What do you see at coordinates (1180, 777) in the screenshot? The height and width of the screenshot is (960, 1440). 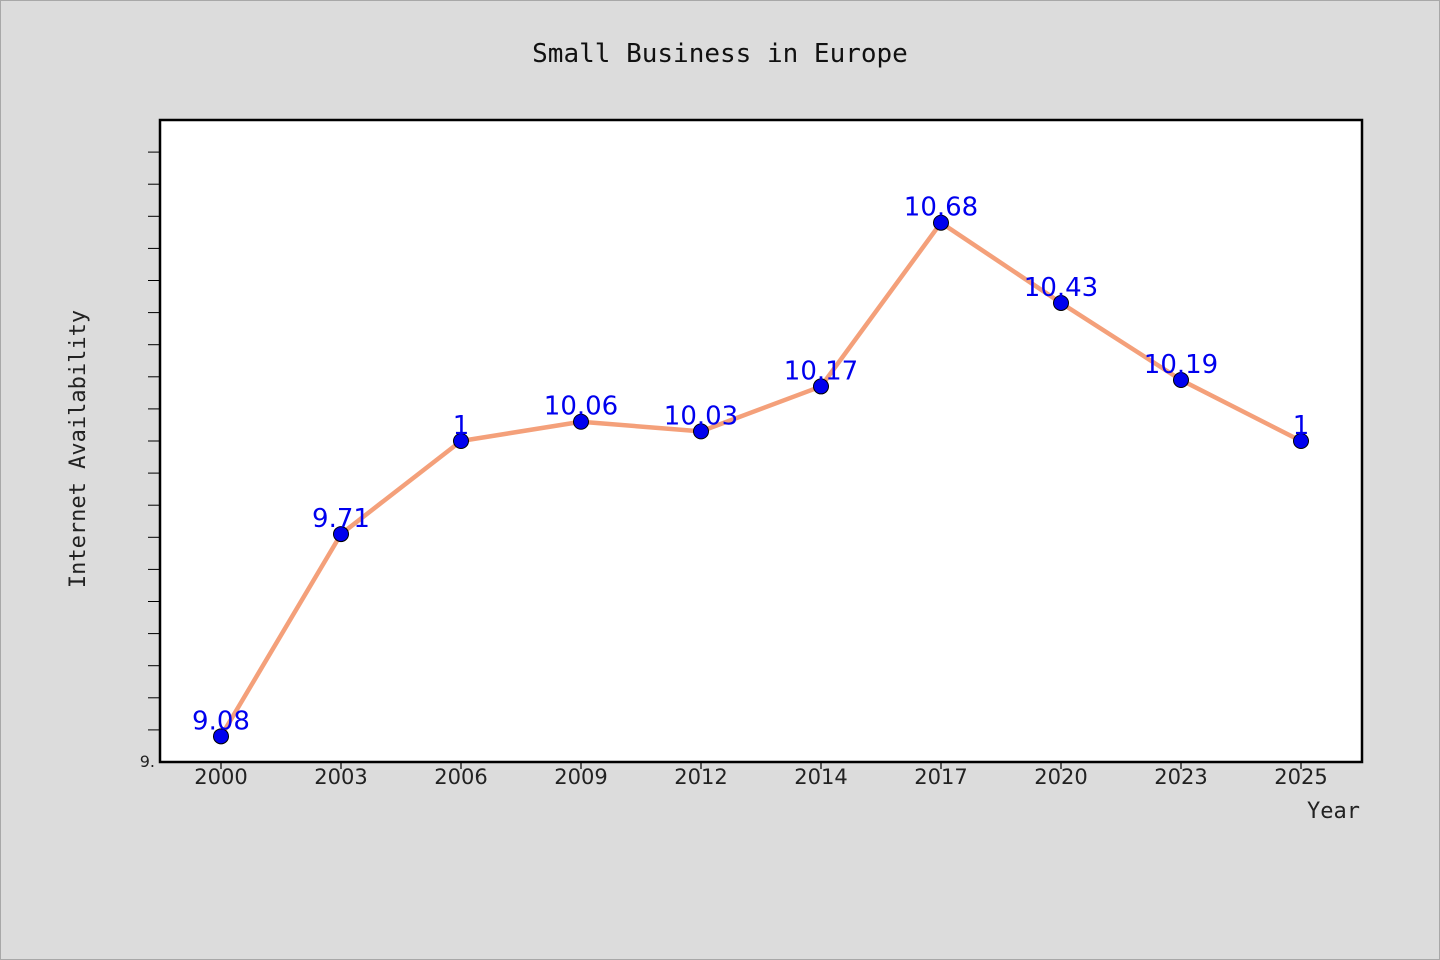 I see `x-tick-label: 2023` at bounding box center [1180, 777].